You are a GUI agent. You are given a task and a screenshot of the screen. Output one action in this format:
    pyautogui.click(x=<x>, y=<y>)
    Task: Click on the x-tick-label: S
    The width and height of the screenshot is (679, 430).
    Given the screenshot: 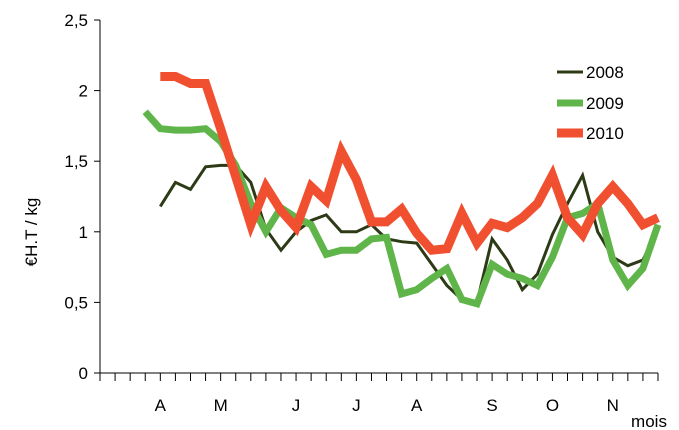 What is the action you would take?
    pyautogui.click(x=491, y=405)
    